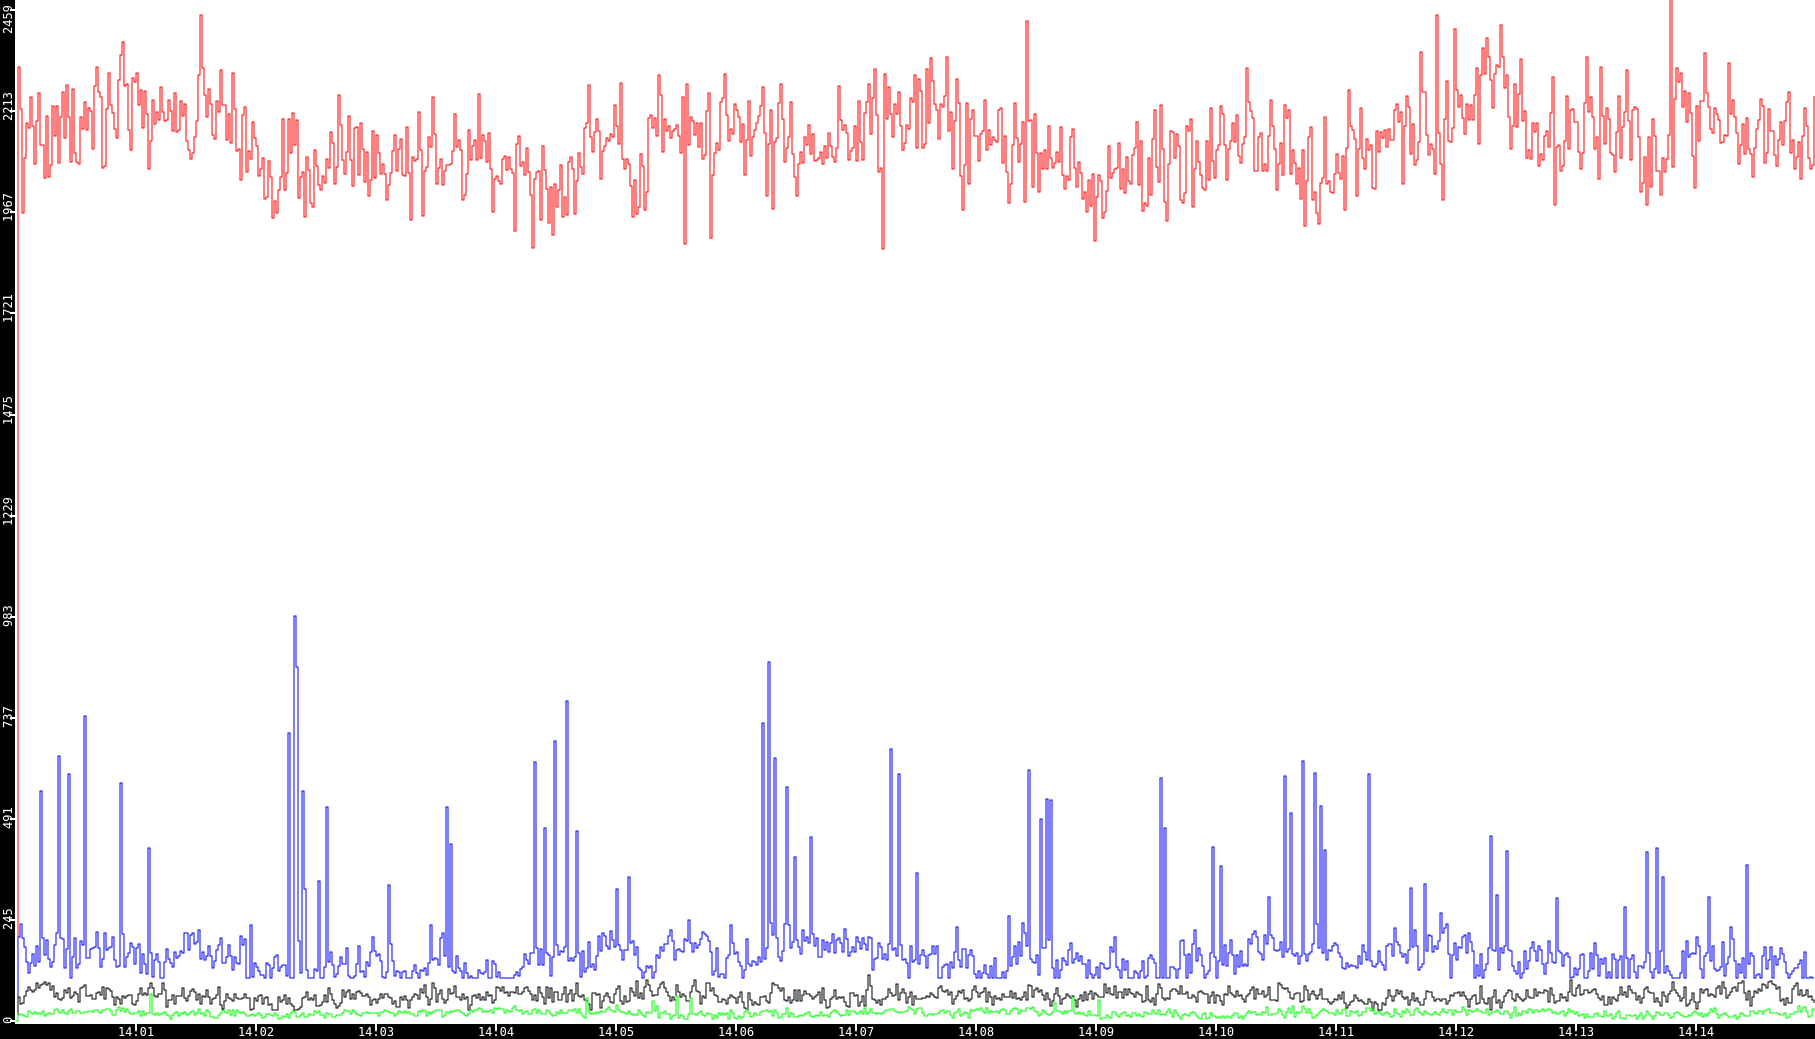 Image resolution: width=1815 pixels, height=1039 pixels. Describe the element at coordinates (8, 818) in the screenshot. I see `y-tick-label: 491` at that location.